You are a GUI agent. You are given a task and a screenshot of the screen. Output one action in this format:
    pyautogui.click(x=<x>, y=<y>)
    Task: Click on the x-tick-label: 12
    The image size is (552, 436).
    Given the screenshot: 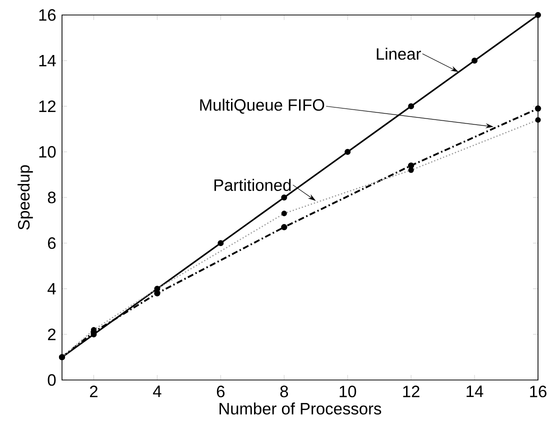 What is the action you would take?
    pyautogui.click(x=411, y=392)
    